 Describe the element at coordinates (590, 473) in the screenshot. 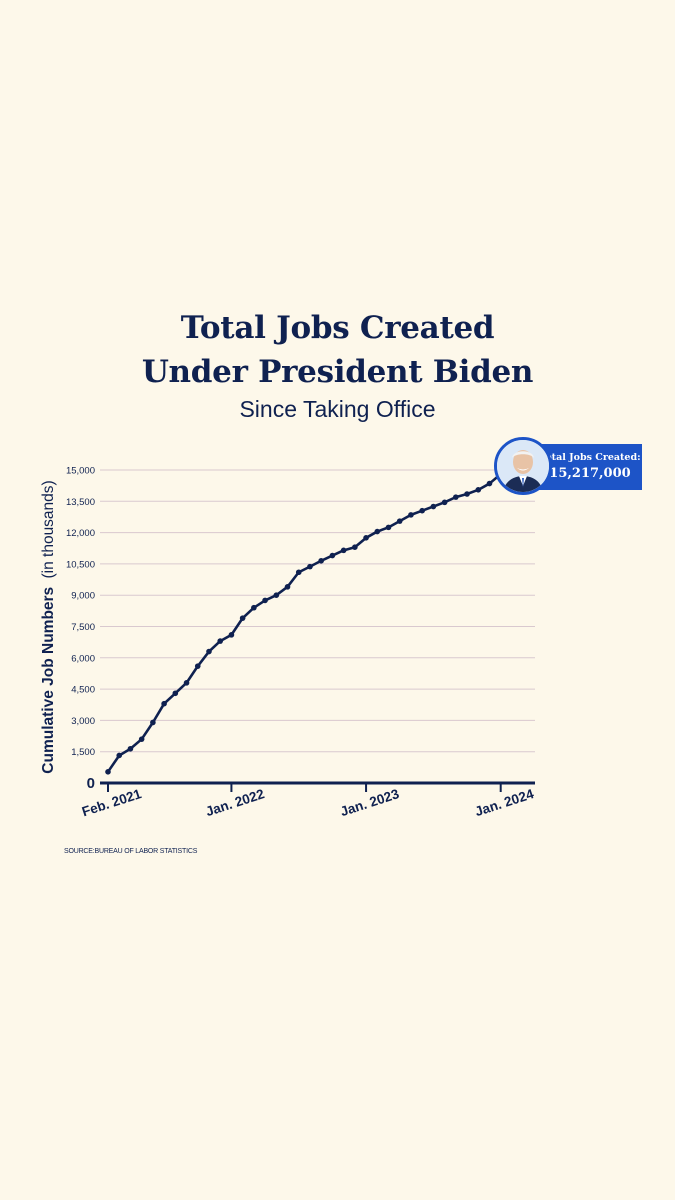

I see `callout-value: 15,217,000` at that location.